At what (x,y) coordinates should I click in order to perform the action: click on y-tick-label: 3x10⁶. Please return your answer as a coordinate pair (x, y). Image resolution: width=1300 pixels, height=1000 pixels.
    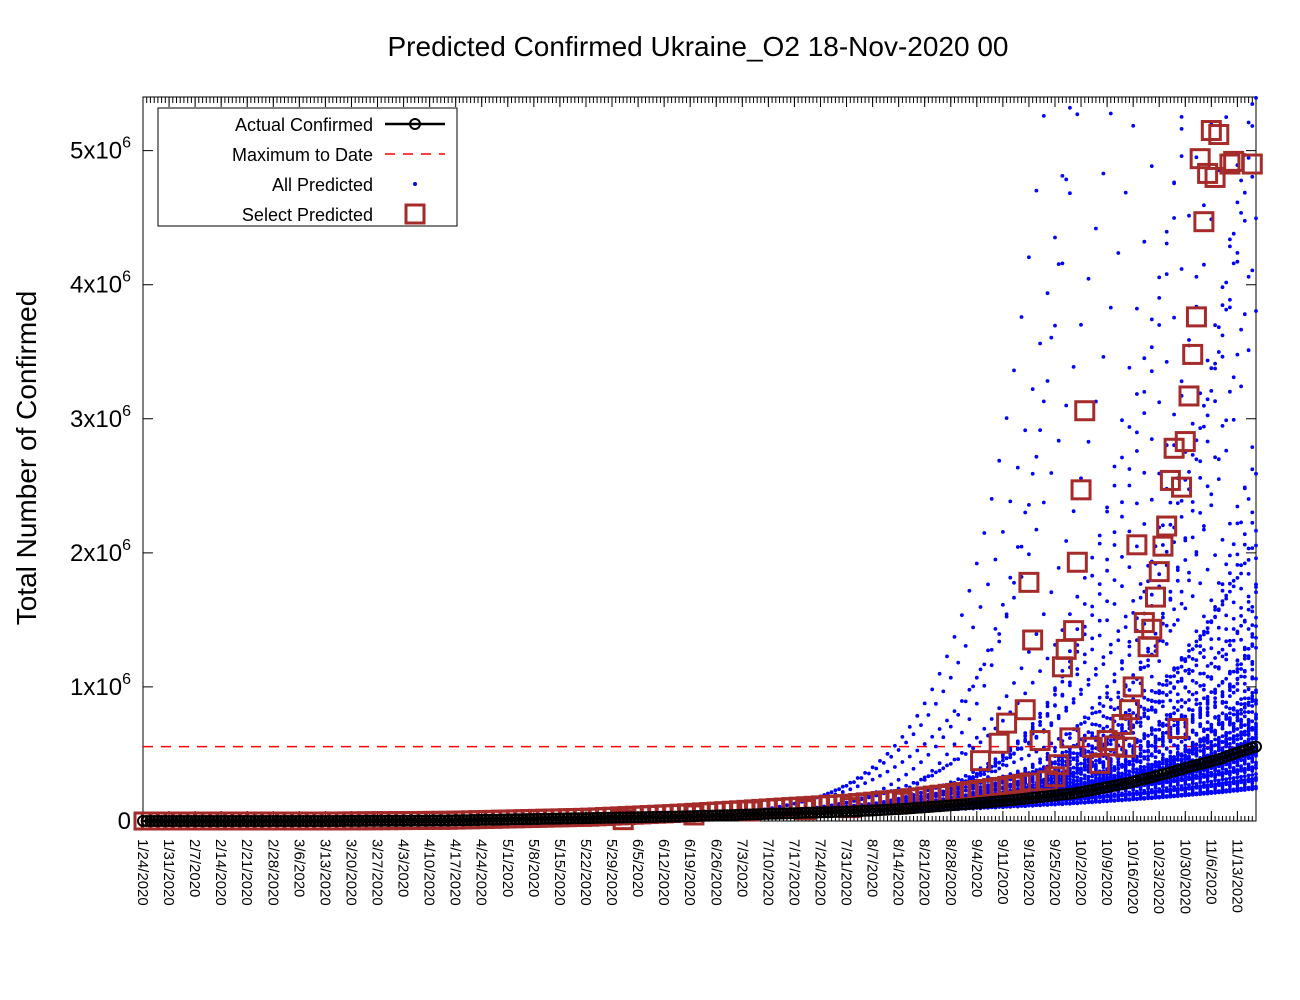
    Looking at the image, I should click on (100, 418).